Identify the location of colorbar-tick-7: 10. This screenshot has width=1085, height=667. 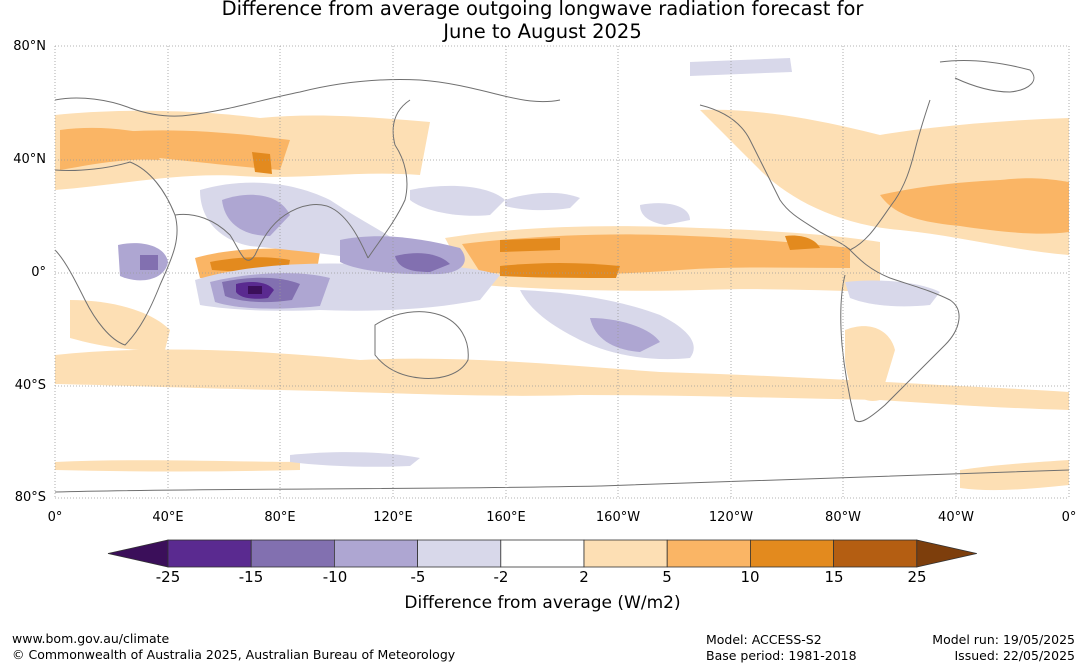
(750, 577).